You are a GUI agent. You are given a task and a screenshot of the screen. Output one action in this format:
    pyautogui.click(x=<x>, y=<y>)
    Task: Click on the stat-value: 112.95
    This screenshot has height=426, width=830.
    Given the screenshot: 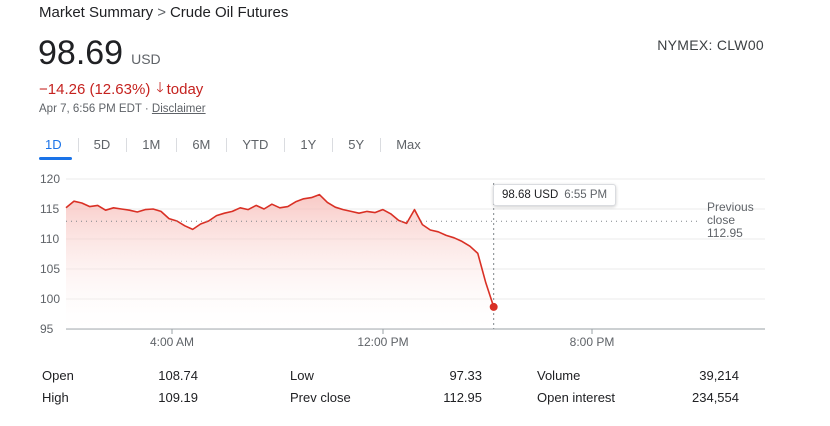 What is the action you would take?
    pyautogui.click(x=462, y=397)
    